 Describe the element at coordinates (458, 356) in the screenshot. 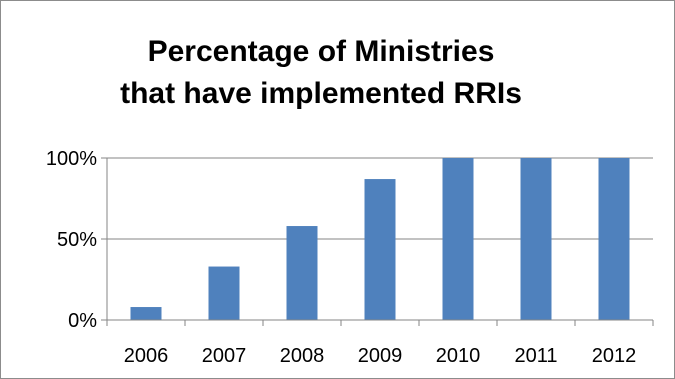

I see `x-tick-label-2010: 2010` at that location.